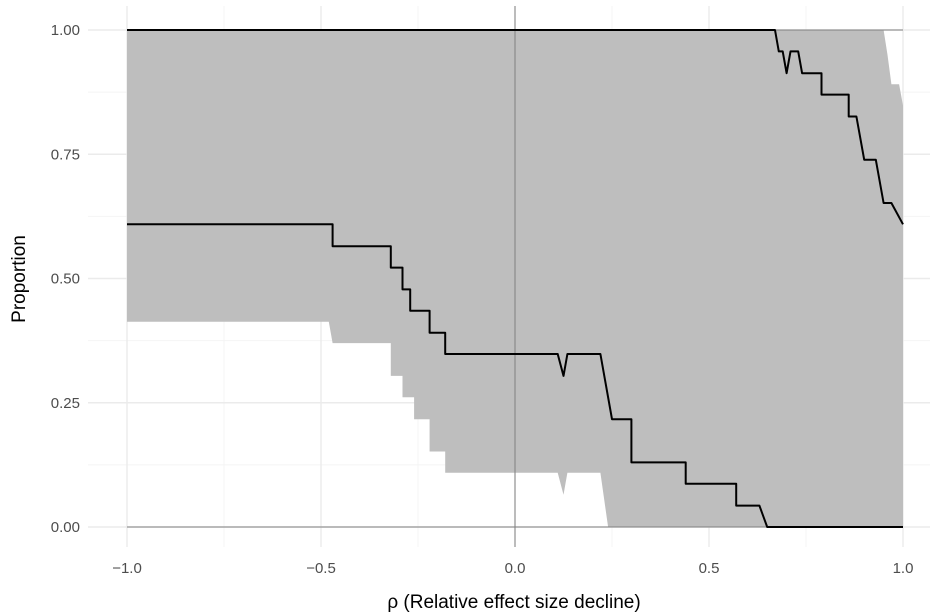 The height and width of the screenshot is (615, 932). I want to click on x-tick-label: −1.0, so click(127, 568).